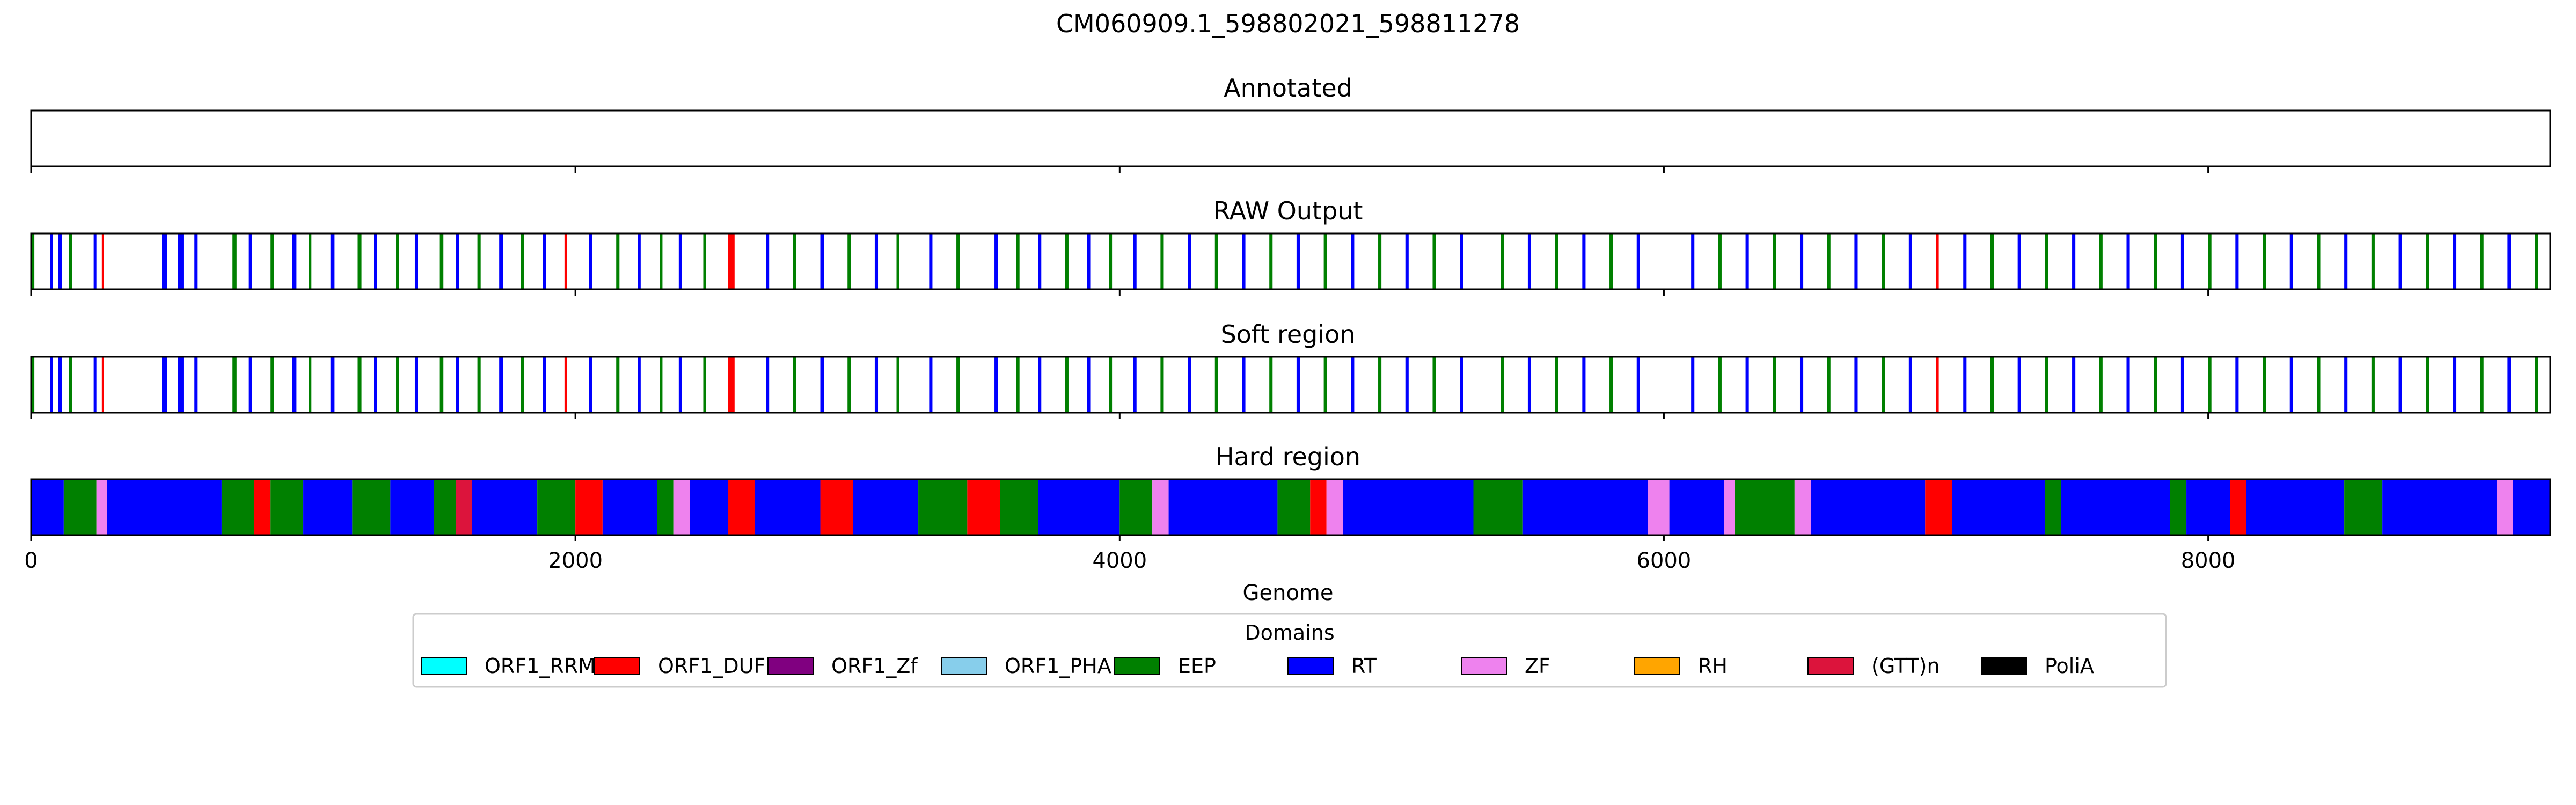 This screenshot has width=2576, height=805. What do you see at coordinates (1288, 334) in the screenshot?
I see `track-title: Soft region` at bounding box center [1288, 334].